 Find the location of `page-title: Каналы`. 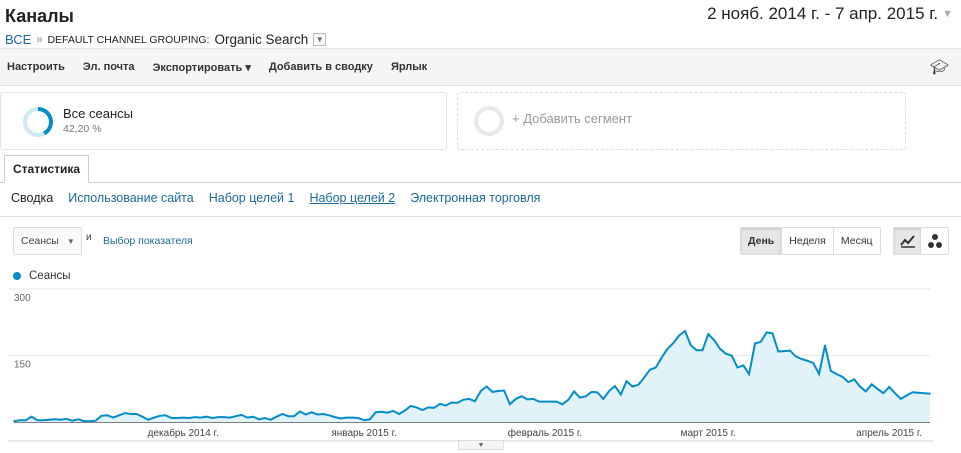

page-title: Каналы is located at coordinates (39, 16).